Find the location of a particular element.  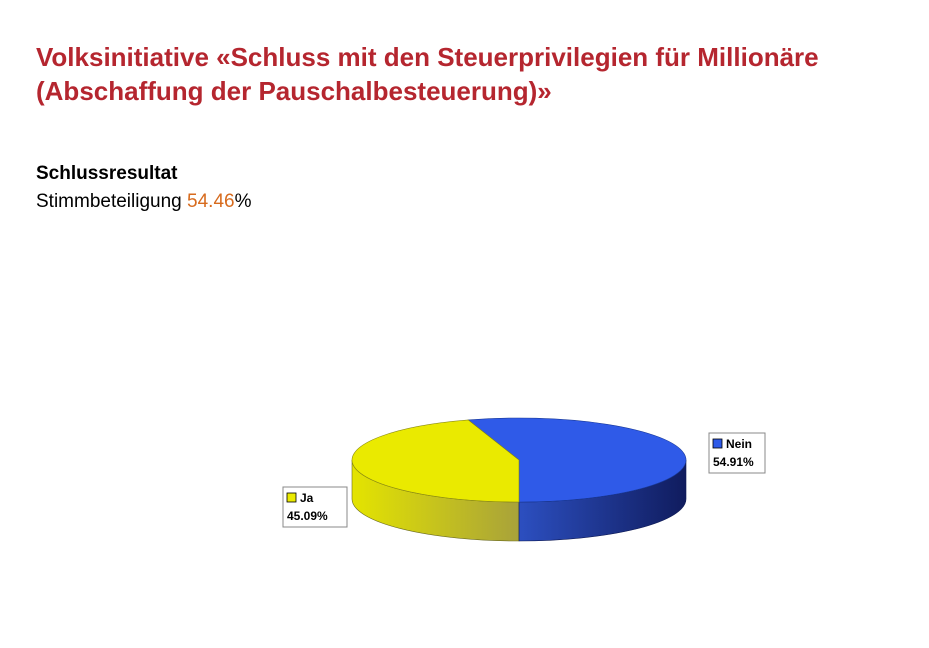

pie-slice-ja is located at coordinates (435, 461).